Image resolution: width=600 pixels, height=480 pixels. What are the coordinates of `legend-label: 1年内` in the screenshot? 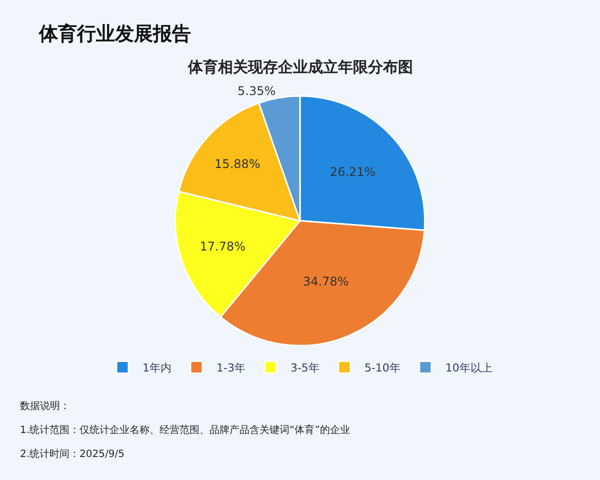 It's located at (157, 367).